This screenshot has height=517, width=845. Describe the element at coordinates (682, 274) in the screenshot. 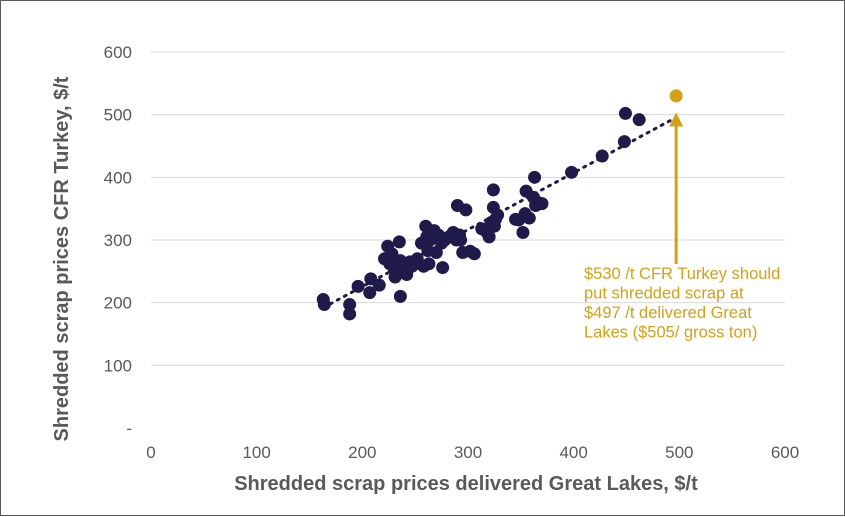

I see `annotation-line: $530 /t CFR Turkey should` at that location.